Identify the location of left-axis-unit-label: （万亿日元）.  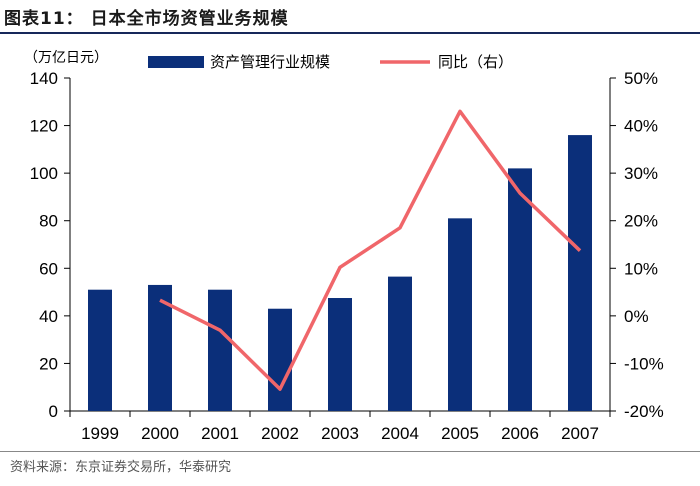
(66, 58).